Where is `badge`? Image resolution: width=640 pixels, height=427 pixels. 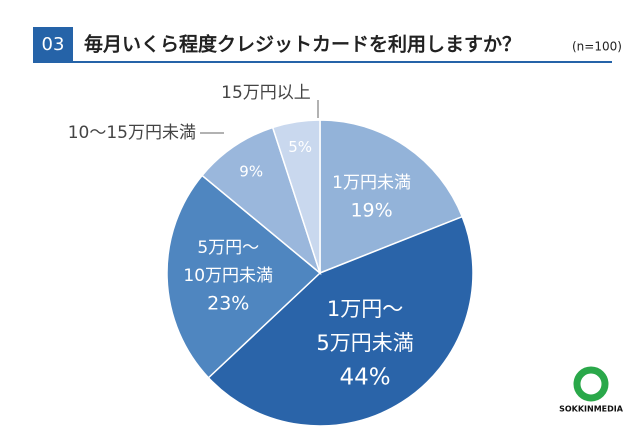 badge is located at coordinates (53, 44).